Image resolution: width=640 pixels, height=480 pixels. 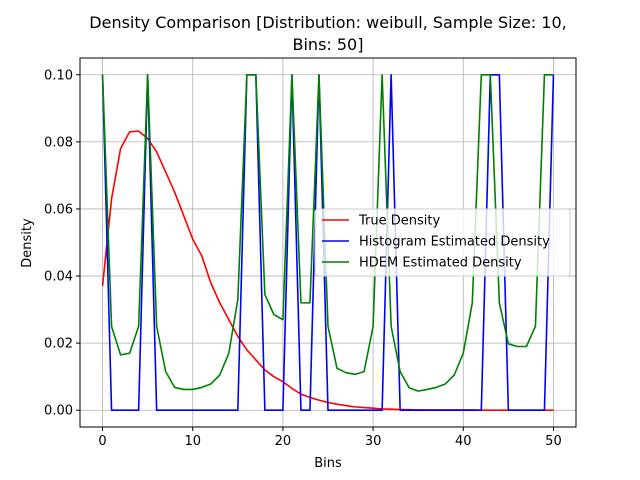 What do you see at coordinates (58, 142) in the screenshot?
I see `y-tick-label: 0.08` at bounding box center [58, 142].